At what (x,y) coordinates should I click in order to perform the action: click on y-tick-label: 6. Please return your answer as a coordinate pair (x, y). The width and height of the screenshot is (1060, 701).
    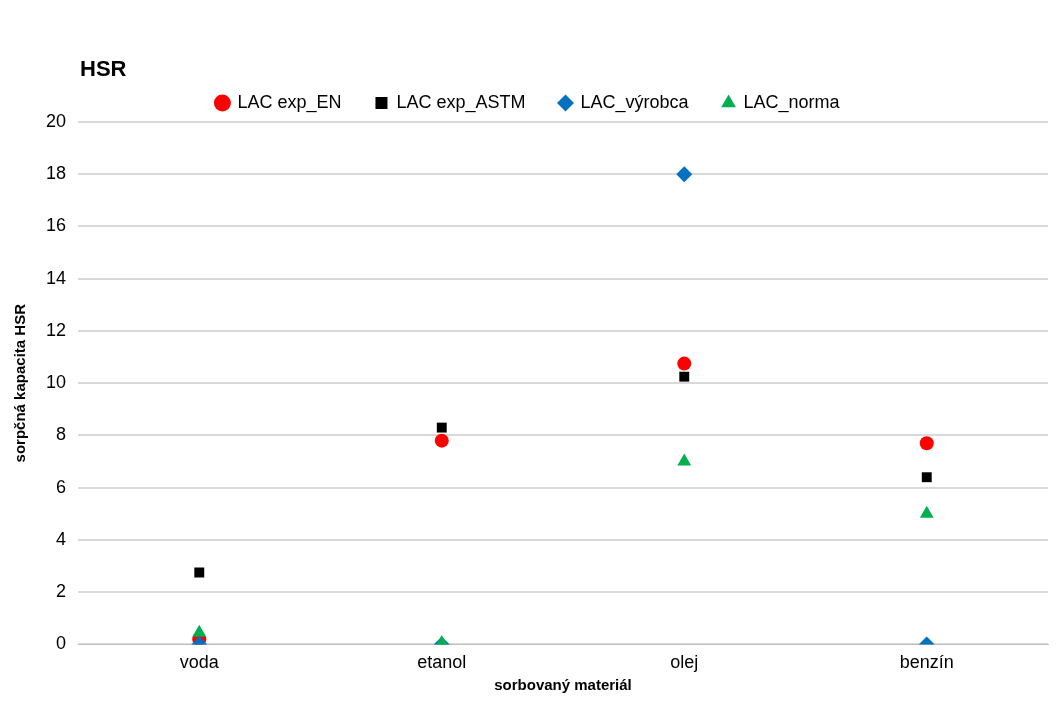
    Looking at the image, I should click on (61, 486).